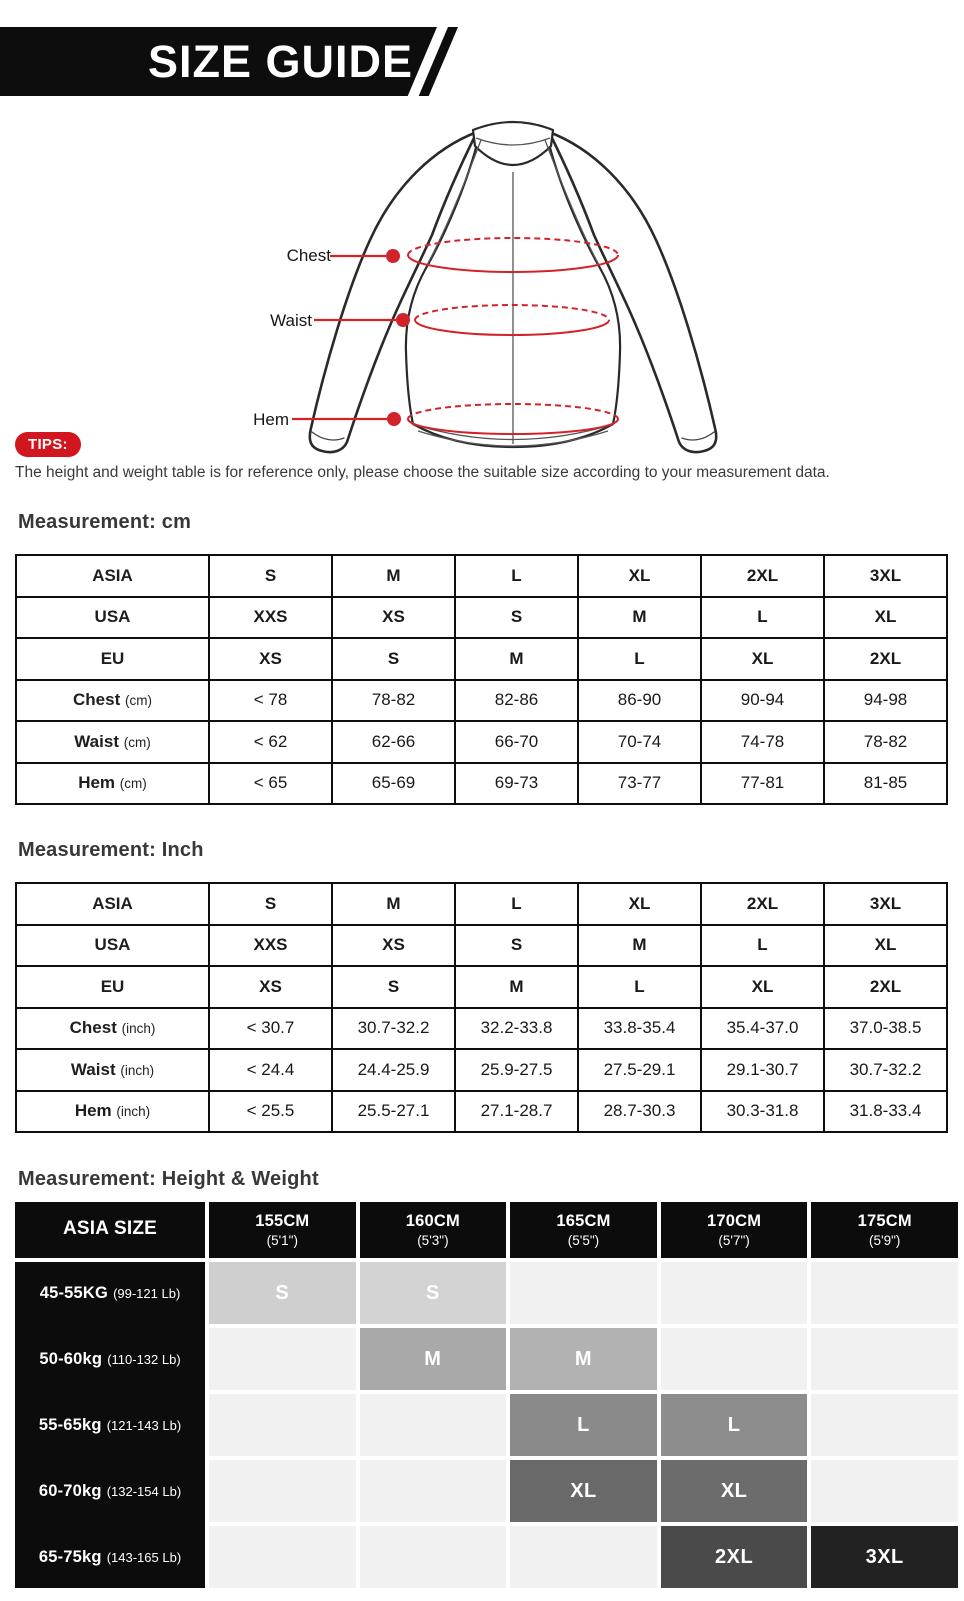 This screenshot has width=964, height=1601. What do you see at coordinates (762, 783) in the screenshot?
I see `measurement-cell: 77-81` at bounding box center [762, 783].